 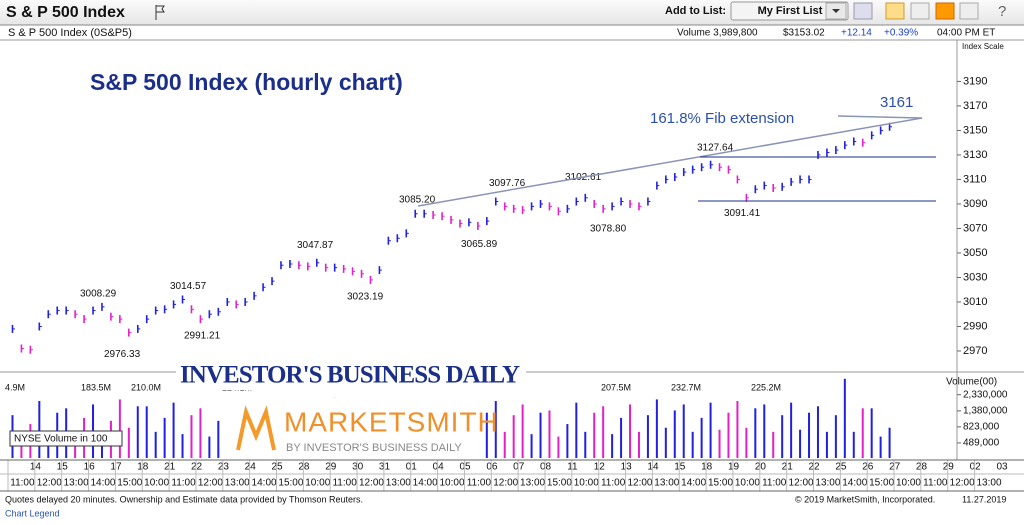 What do you see at coordinates (331, 467) in the screenshot?
I see `x-tick-label: 29` at bounding box center [331, 467].